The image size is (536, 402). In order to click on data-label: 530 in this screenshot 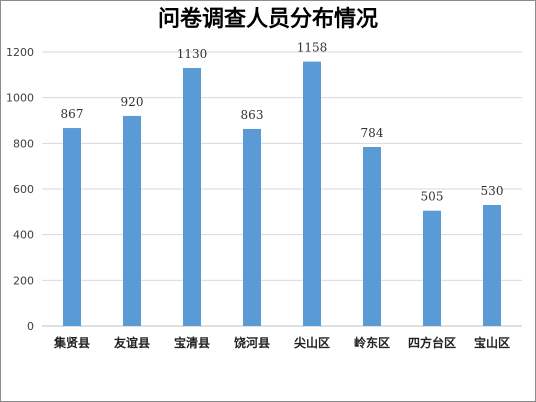, I will do `click(492, 191)`.